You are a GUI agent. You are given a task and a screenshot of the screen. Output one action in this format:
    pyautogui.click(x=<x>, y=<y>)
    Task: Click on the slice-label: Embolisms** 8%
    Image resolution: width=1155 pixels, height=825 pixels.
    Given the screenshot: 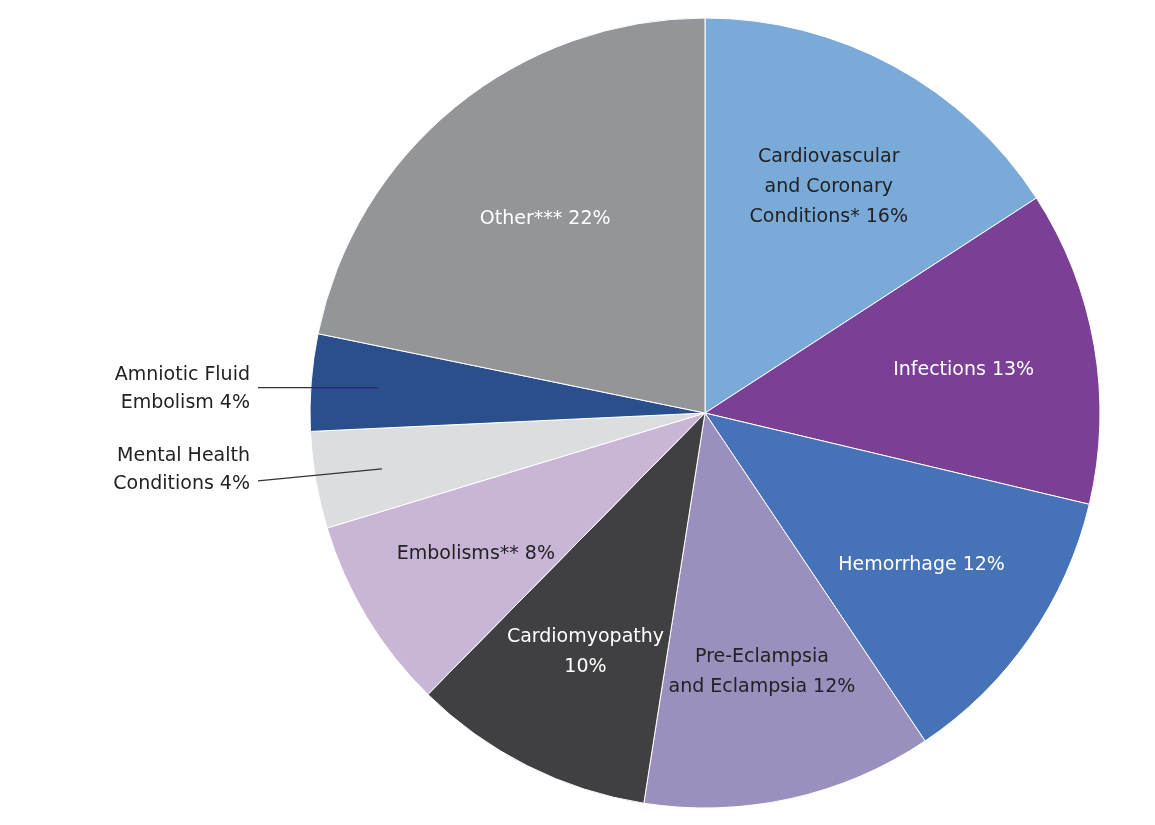 What is the action you would take?
    pyautogui.click(x=475, y=551)
    